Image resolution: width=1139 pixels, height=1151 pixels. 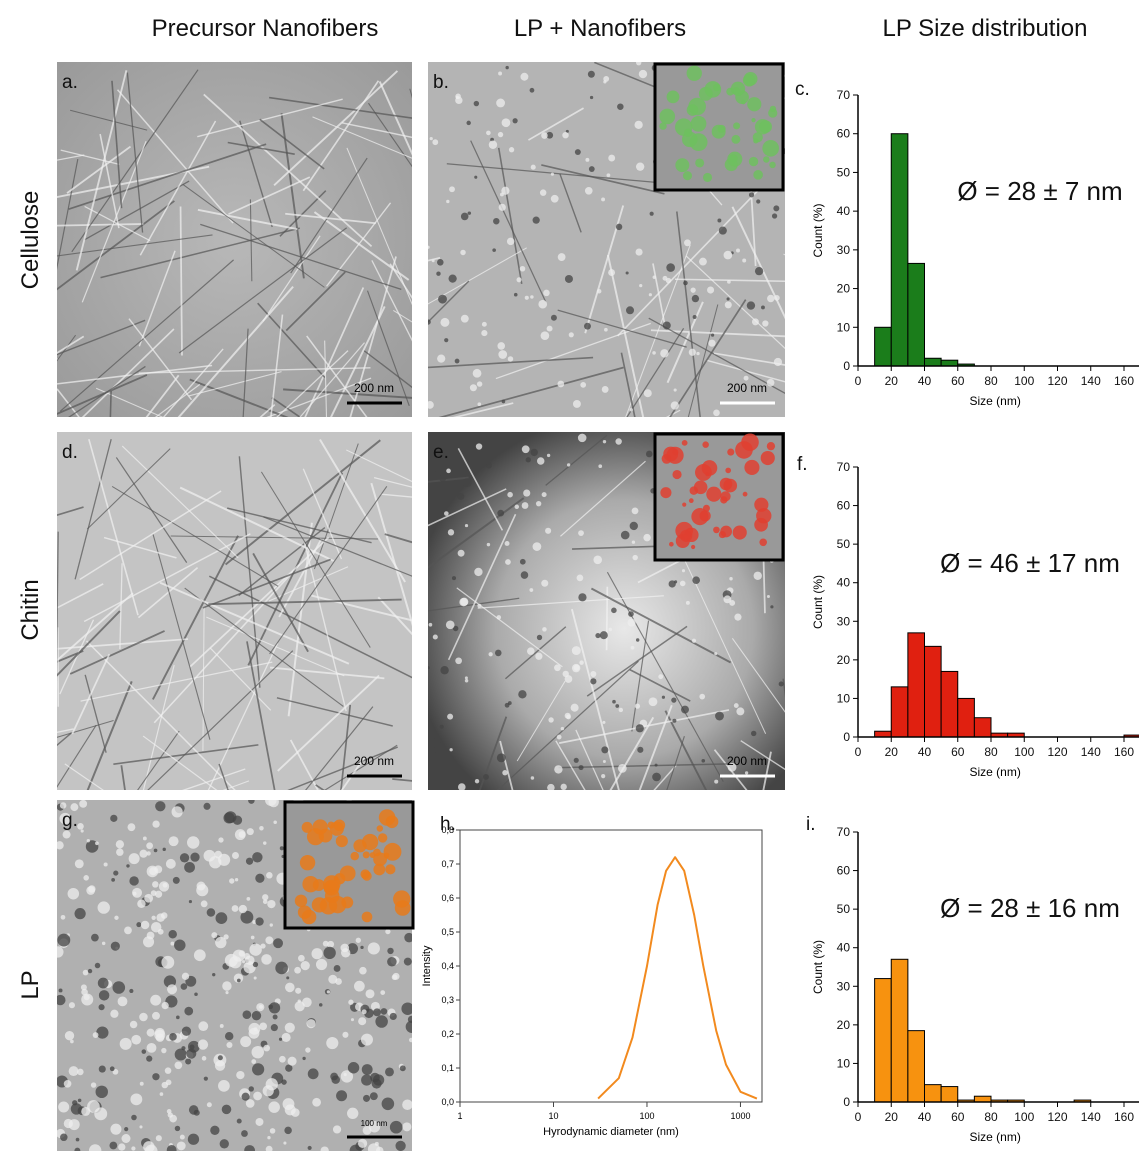 I want to click on x-axis-label: Size (nm), so click(x=994, y=401).